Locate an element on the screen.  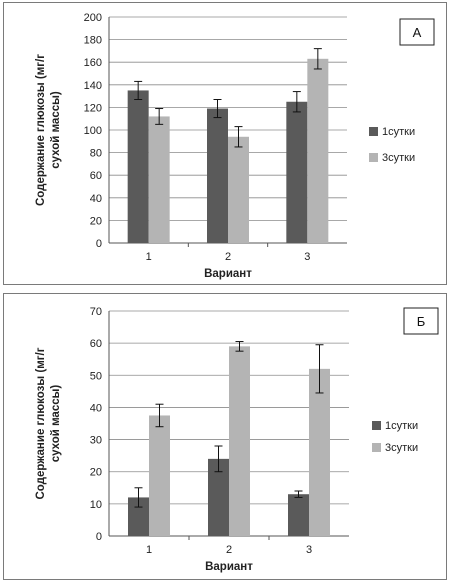
chart-a-panel-letter: А is located at coordinates (417, 32).